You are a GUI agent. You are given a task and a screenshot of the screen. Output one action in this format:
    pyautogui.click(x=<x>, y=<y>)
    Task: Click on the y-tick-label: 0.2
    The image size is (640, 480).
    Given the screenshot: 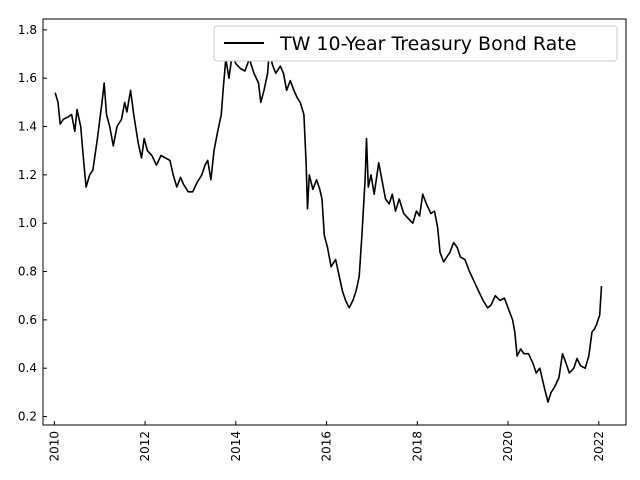 What is the action you would take?
    pyautogui.click(x=27, y=417)
    